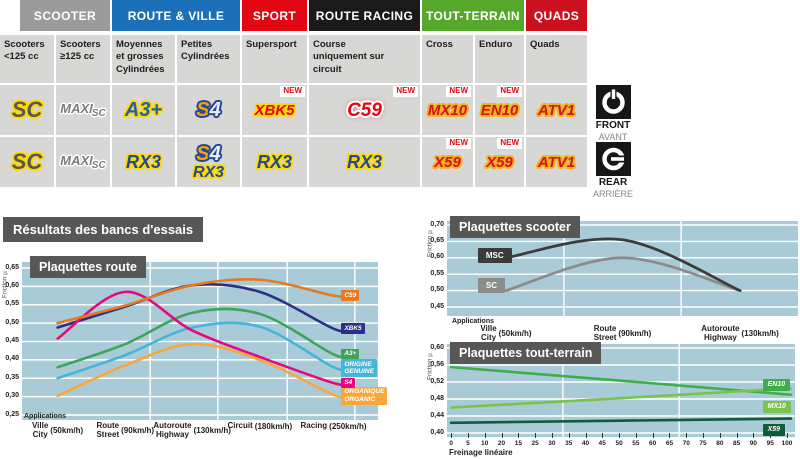 This screenshot has width=800, height=459. What do you see at coordinates (605, 333) in the screenshot?
I see `x-category-name: Route Street` at bounding box center [605, 333].